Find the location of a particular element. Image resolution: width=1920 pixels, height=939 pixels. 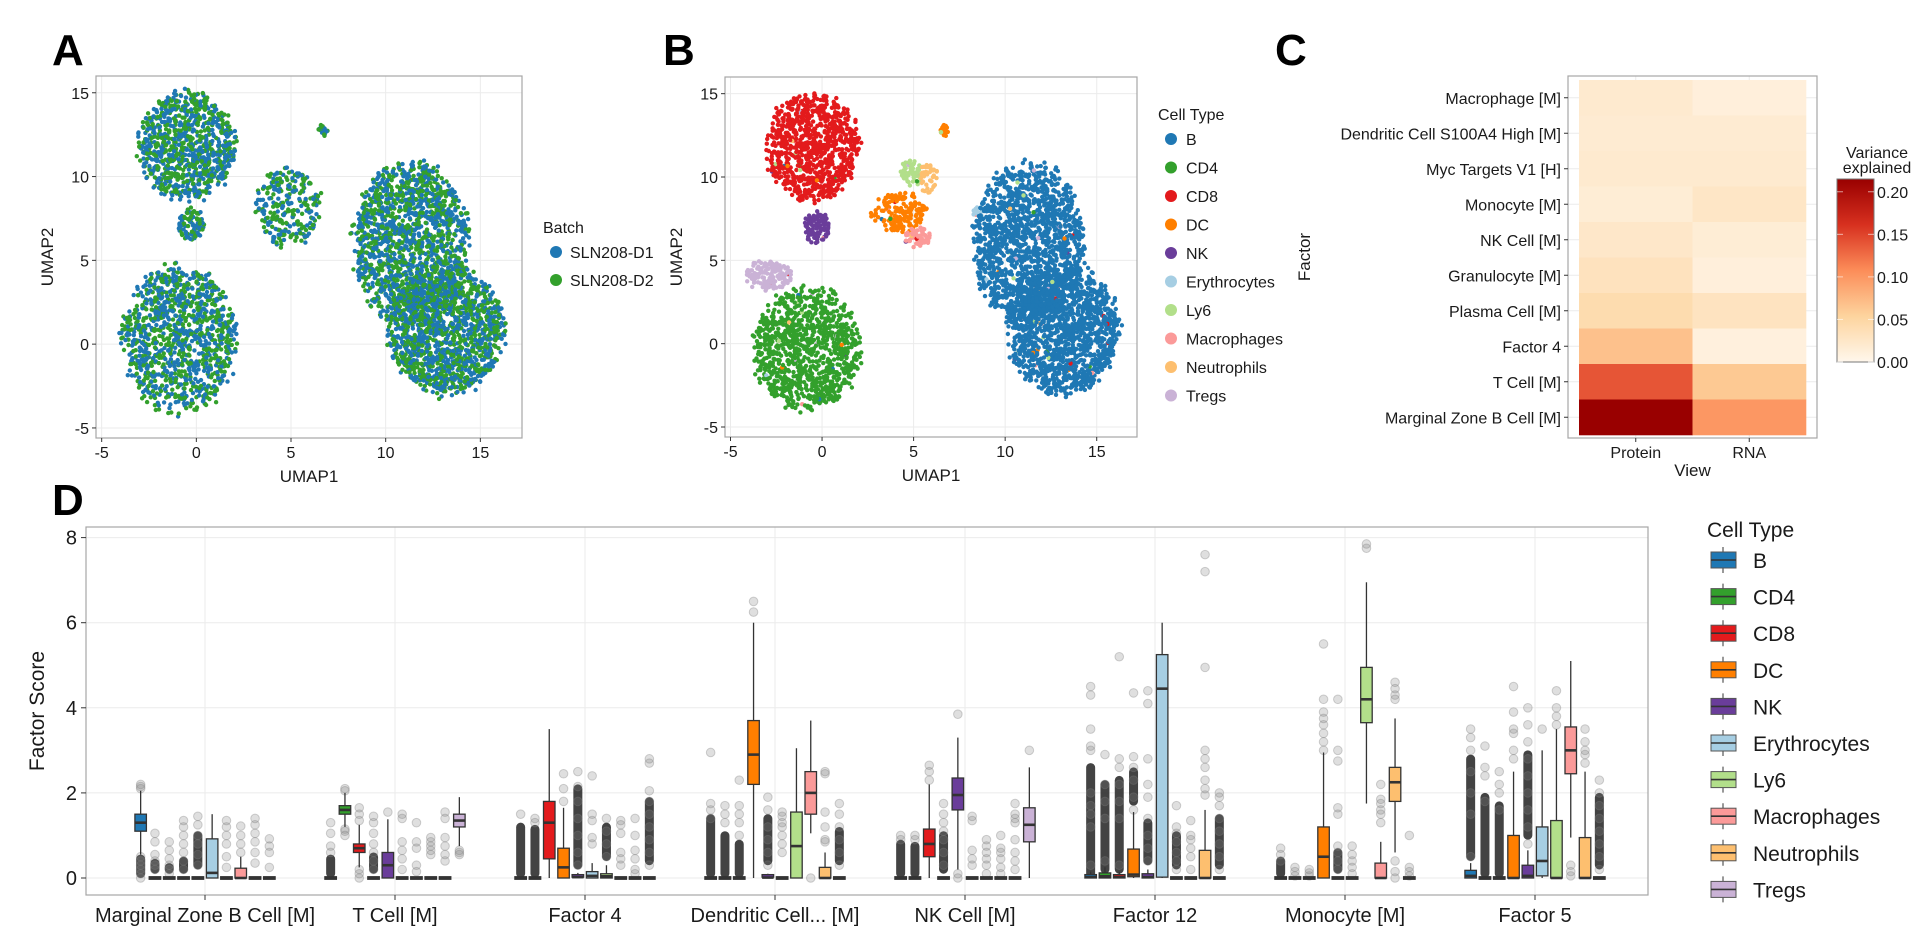

panel-letter-b: B is located at coordinates (679, 50).